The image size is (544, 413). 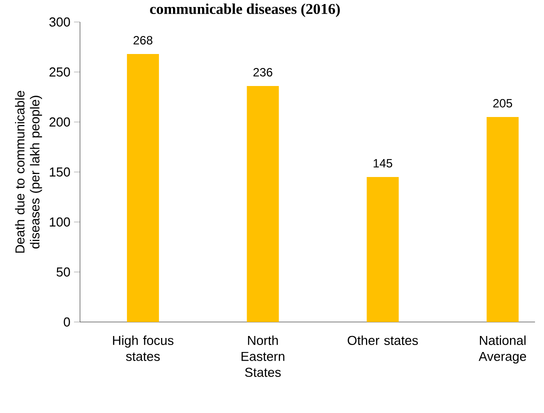 I want to click on x-tick-label: Other states, so click(x=383, y=341).